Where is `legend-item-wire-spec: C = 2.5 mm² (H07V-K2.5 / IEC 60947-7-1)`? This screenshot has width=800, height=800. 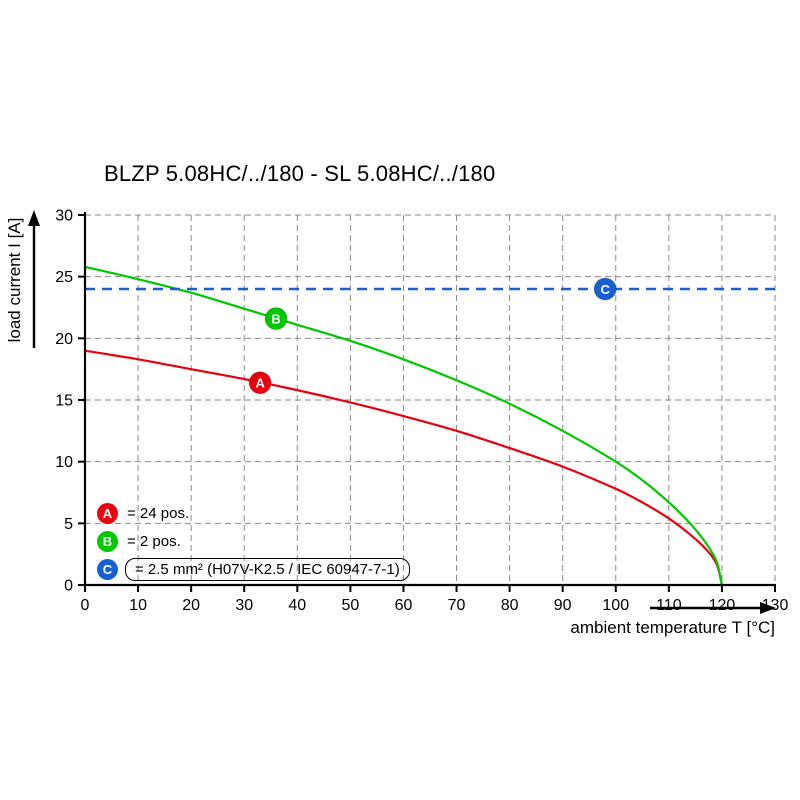 legend-item-wire-spec: C = 2.5 mm² (H07V-K2.5 / IEC 60947-7-1) is located at coordinates (253, 569).